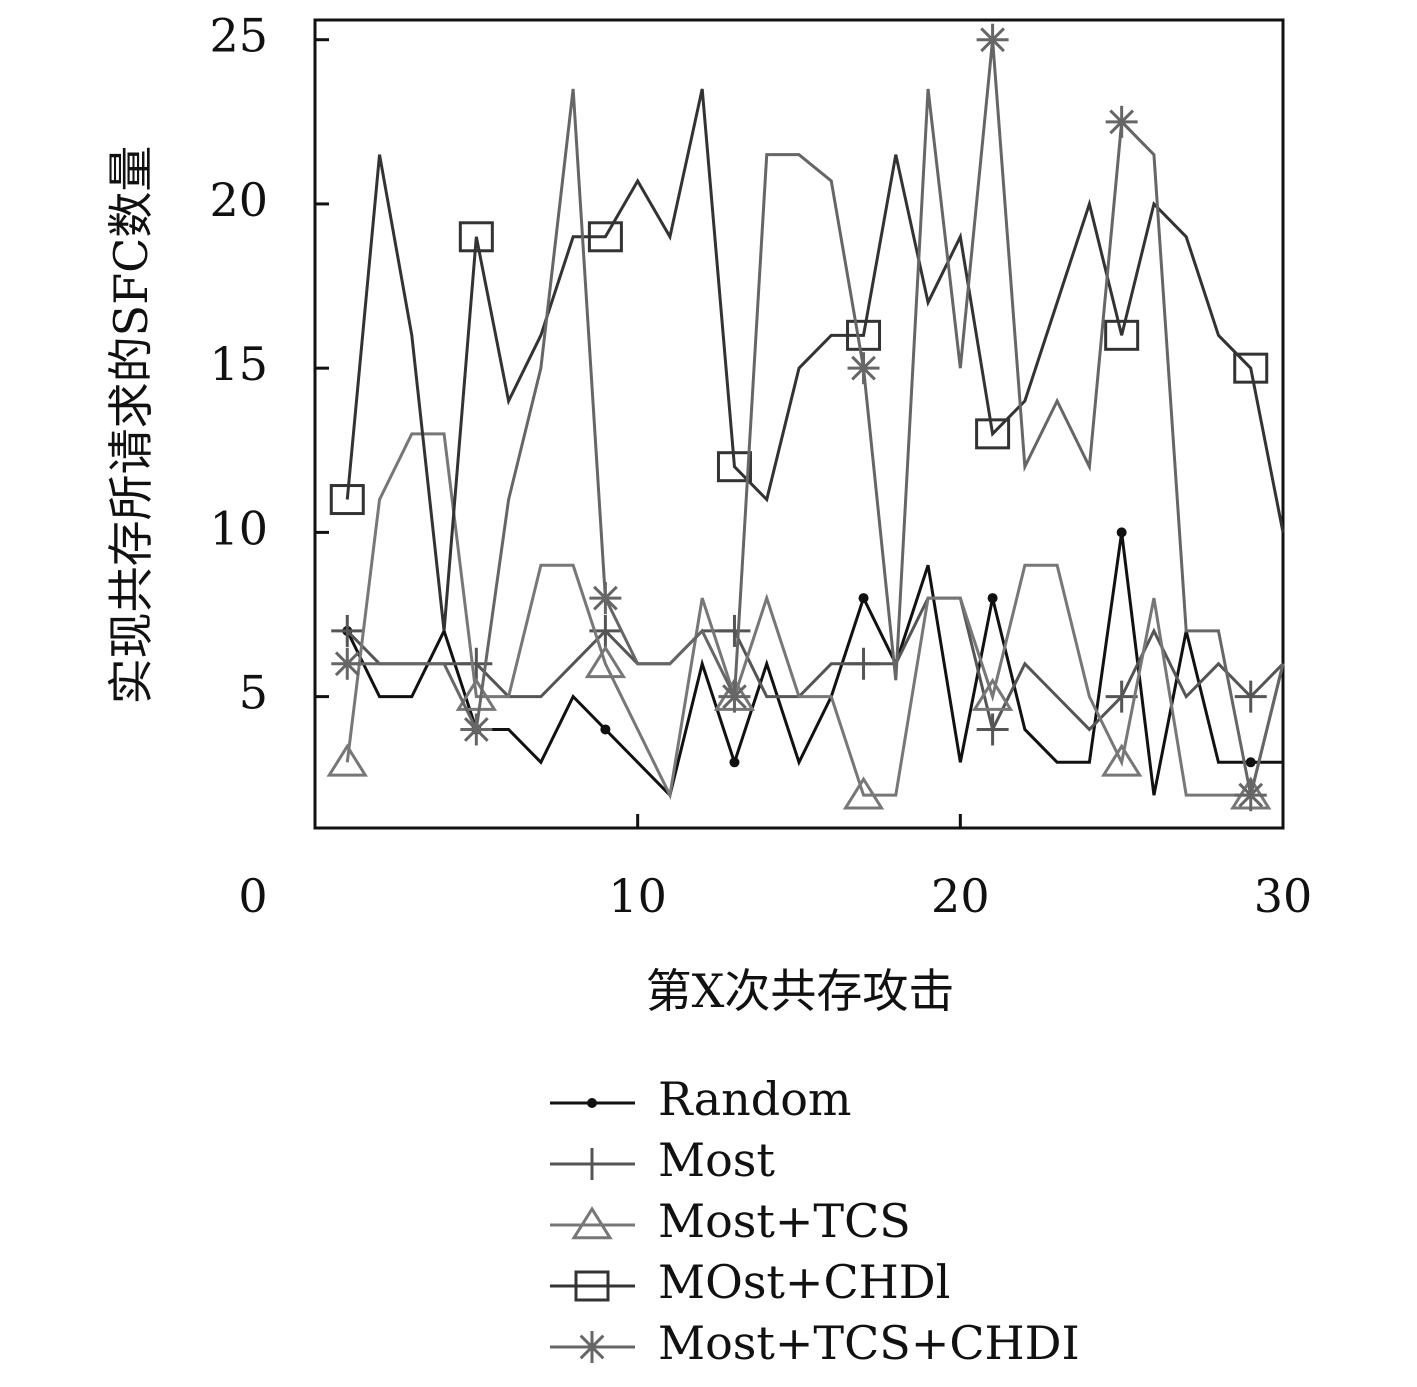 This screenshot has width=1417, height=1387. What do you see at coordinates (238, 36) in the screenshot?
I see `y-tick-label: 25` at bounding box center [238, 36].